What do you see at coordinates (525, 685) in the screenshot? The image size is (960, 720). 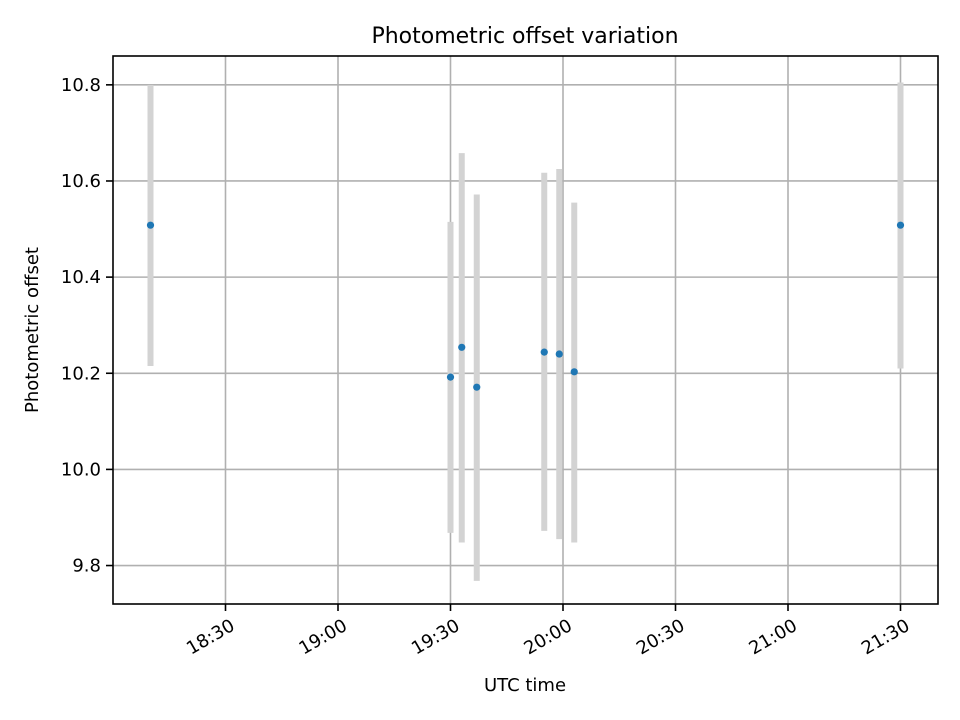 I see `x-axis-label: UTC time` at bounding box center [525, 685].